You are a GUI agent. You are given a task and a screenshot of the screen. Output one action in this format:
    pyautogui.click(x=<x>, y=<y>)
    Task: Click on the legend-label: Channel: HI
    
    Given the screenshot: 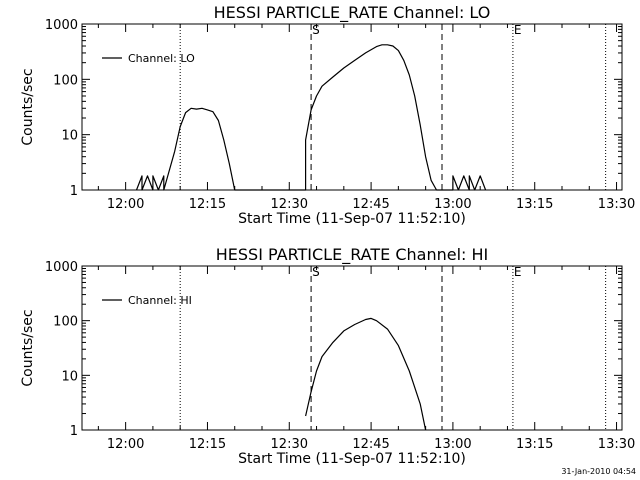 What is the action you would take?
    pyautogui.click(x=160, y=300)
    